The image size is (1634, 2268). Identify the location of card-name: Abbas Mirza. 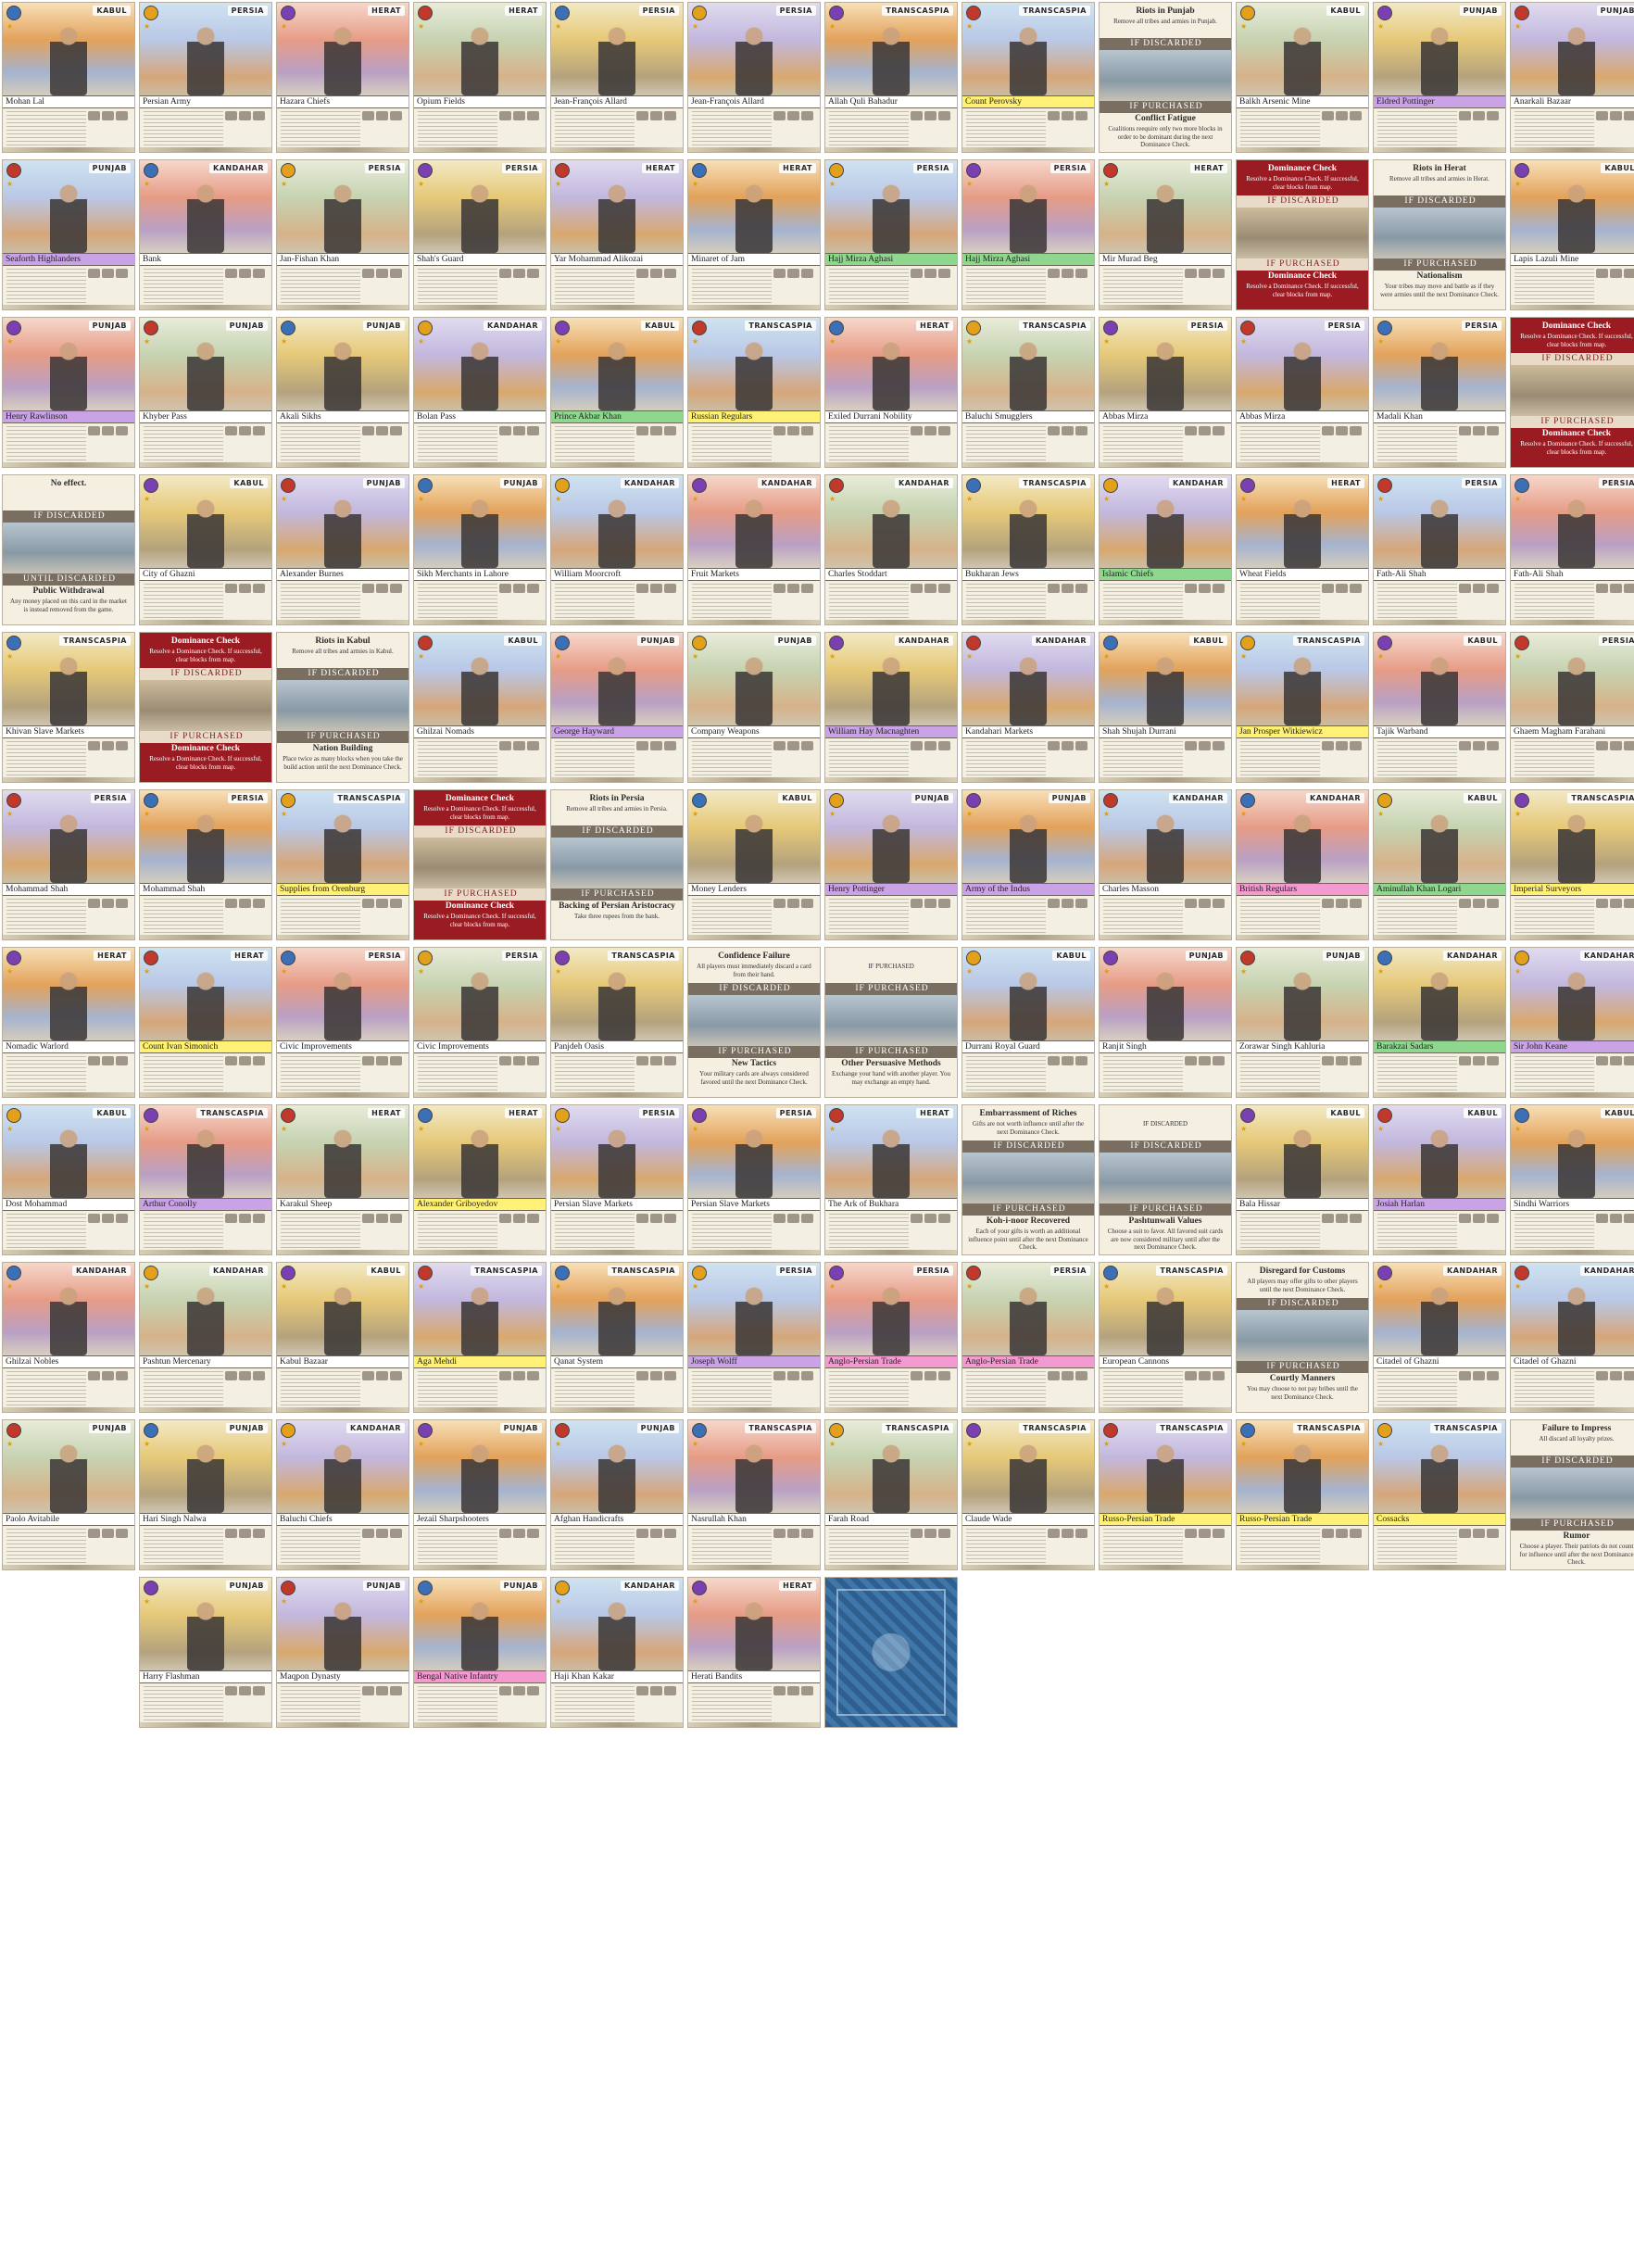
(1302, 416).